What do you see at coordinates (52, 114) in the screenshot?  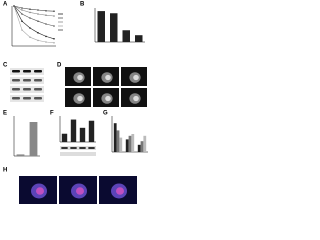 I see `panel-letter: F` at bounding box center [52, 114].